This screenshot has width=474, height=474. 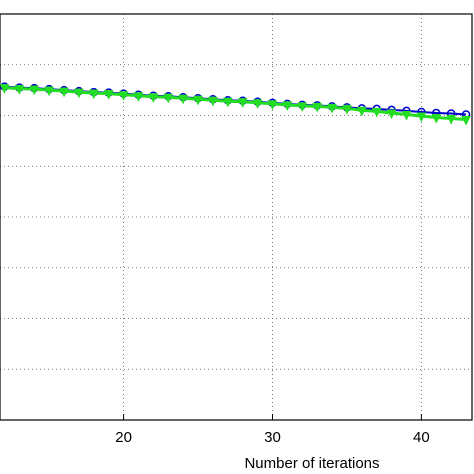 I want to click on x-tick-label: 30, so click(x=272, y=437).